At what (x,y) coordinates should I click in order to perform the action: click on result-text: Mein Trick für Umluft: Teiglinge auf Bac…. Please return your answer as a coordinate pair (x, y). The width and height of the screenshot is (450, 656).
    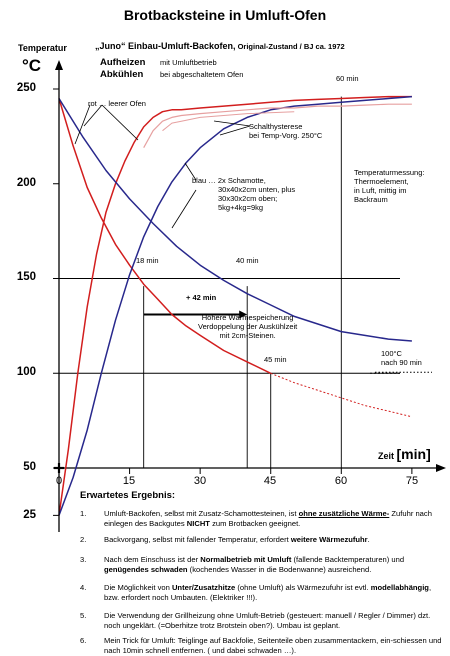
    Looking at the image, I should click on (273, 646).